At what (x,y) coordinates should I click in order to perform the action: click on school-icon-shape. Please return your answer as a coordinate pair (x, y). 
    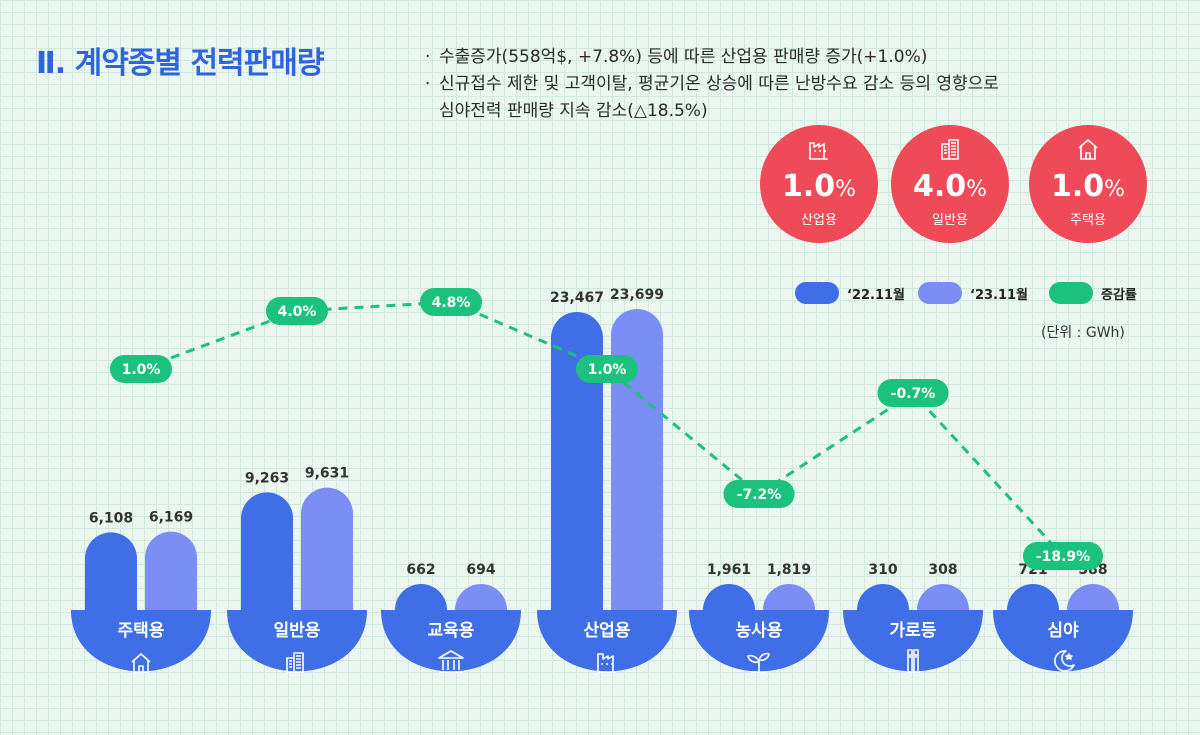
    Looking at the image, I should click on (451, 661).